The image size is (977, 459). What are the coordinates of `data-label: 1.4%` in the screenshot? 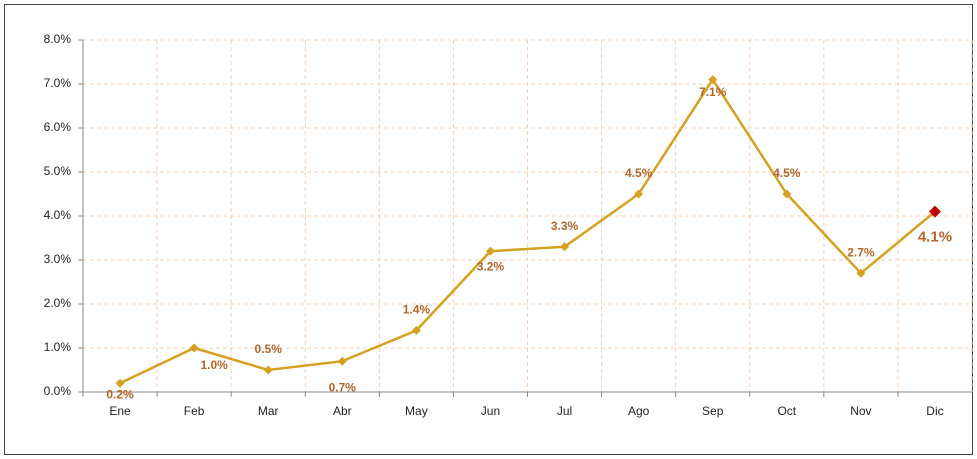 It's located at (417, 310).